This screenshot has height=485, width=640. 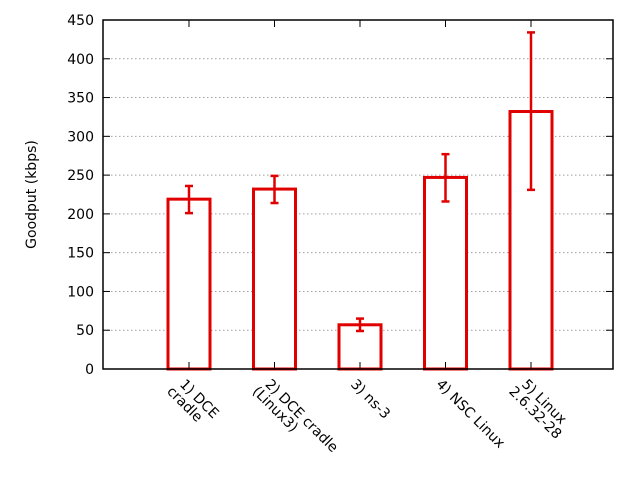 What do you see at coordinates (80, 292) in the screenshot?
I see `y-tick-label: 100` at bounding box center [80, 292].